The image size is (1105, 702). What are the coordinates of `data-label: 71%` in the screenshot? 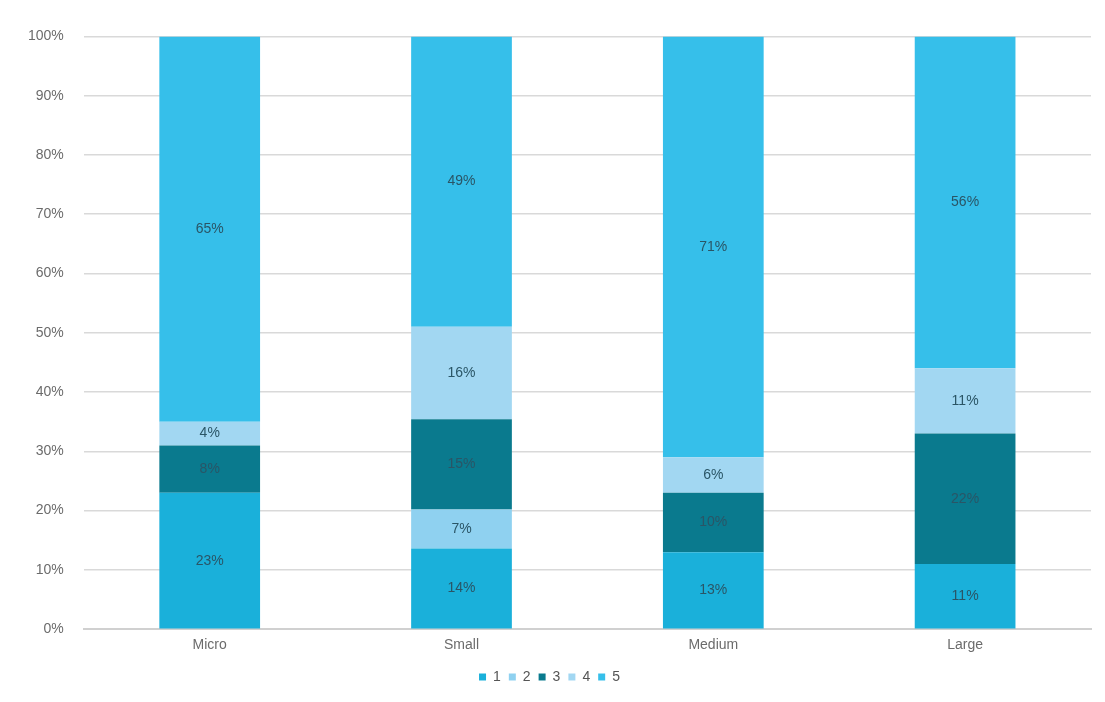 It's located at (713, 245).